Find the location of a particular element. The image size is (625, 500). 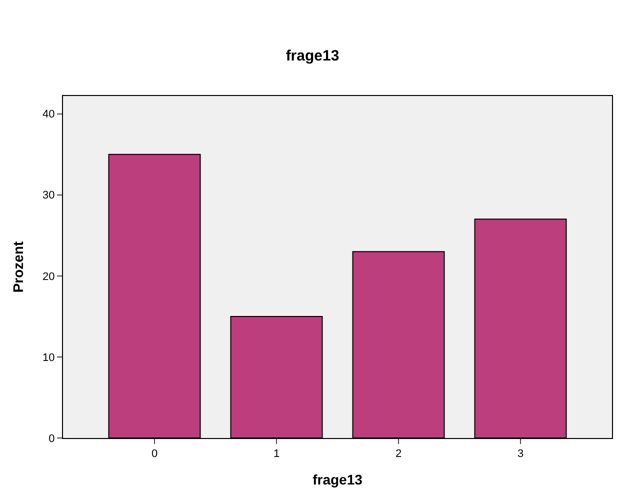

x-tick-label: 1 is located at coordinates (276, 454).